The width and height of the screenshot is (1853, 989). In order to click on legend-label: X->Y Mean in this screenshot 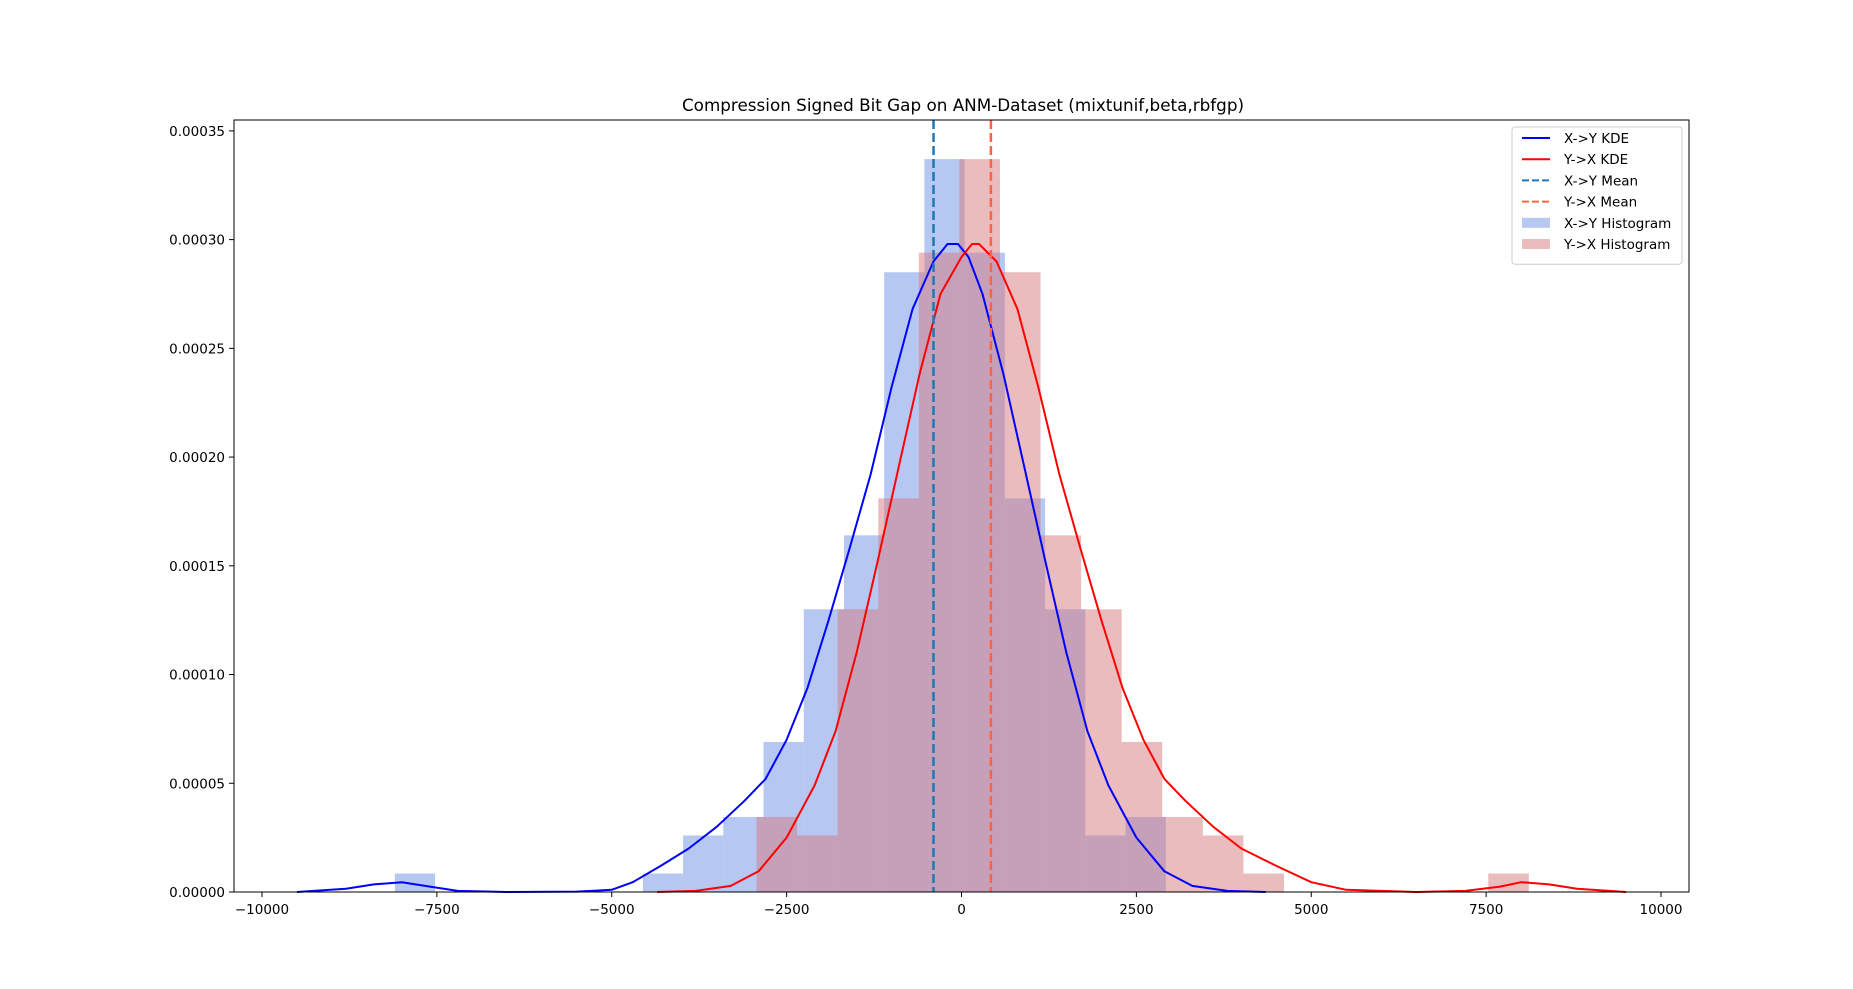, I will do `click(1601, 181)`.